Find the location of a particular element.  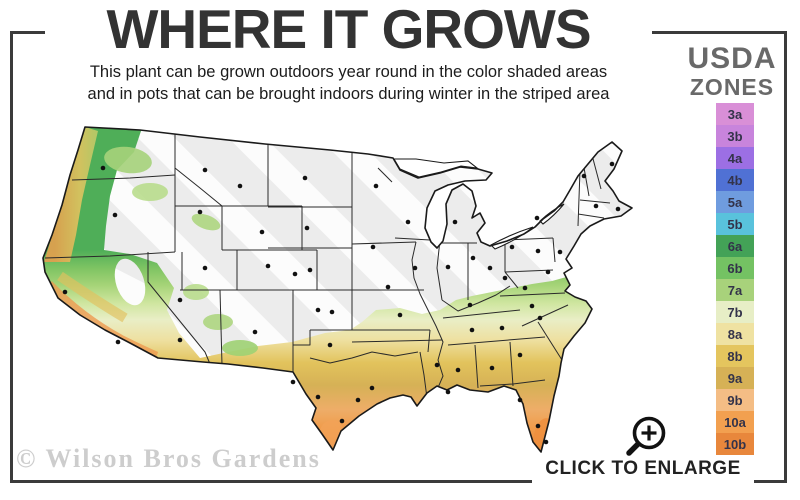

legend-zone-label: 5a is located at coordinates (735, 202).